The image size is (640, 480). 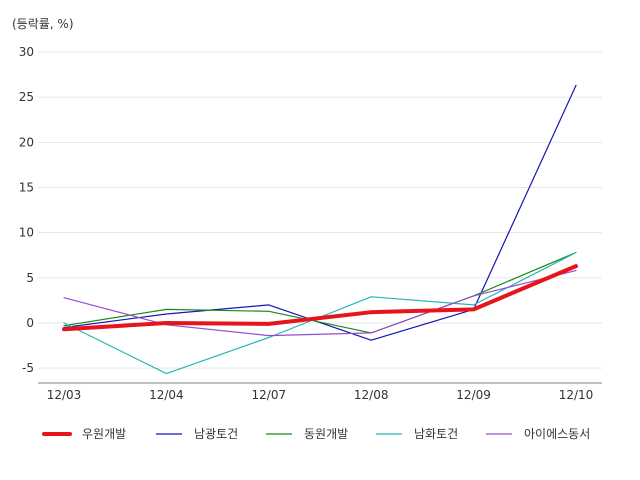 What do you see at coordinates (26, 97) in the screenshot?
I see `y-tick-label: 25` at bounding box center [26, 97].